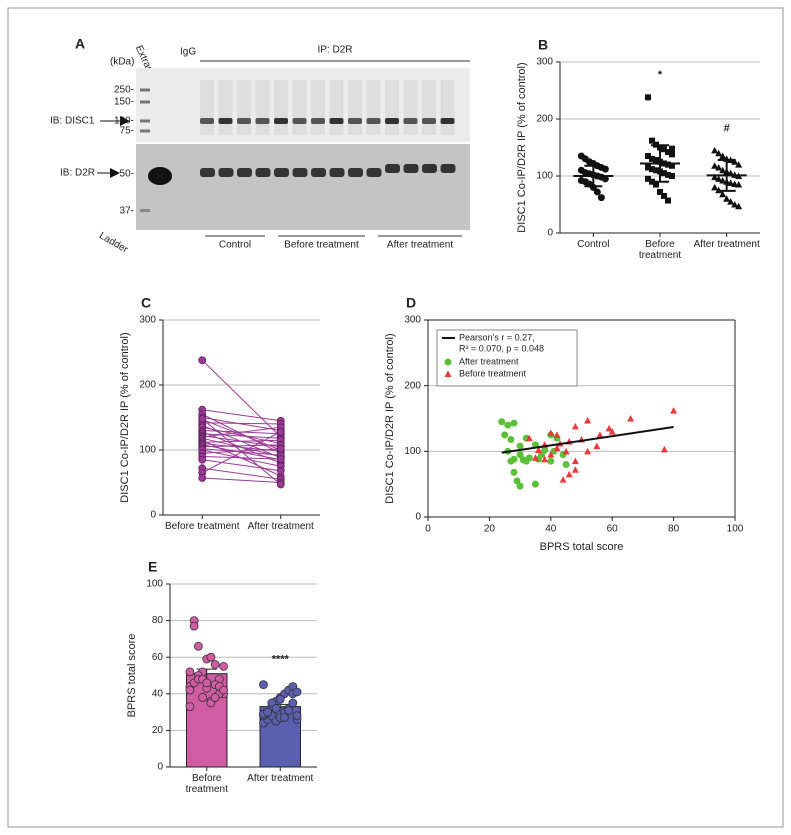 Image resolution: width=791 pixels, height=835 pixels. Describe the element at coordinates (122, 62) in the screenshot. I see `kda-label: (kDa)` at that location.